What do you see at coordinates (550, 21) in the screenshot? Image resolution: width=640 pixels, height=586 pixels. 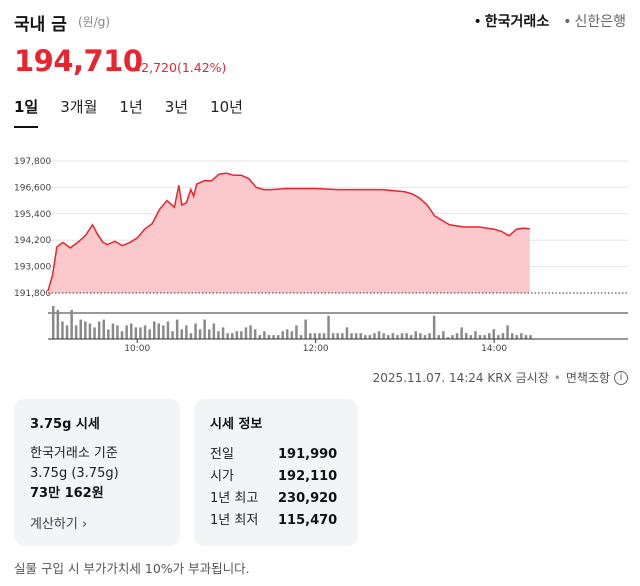 I see `source-selector: 한국거래소 신한은행` at bounding box center [550, 21].